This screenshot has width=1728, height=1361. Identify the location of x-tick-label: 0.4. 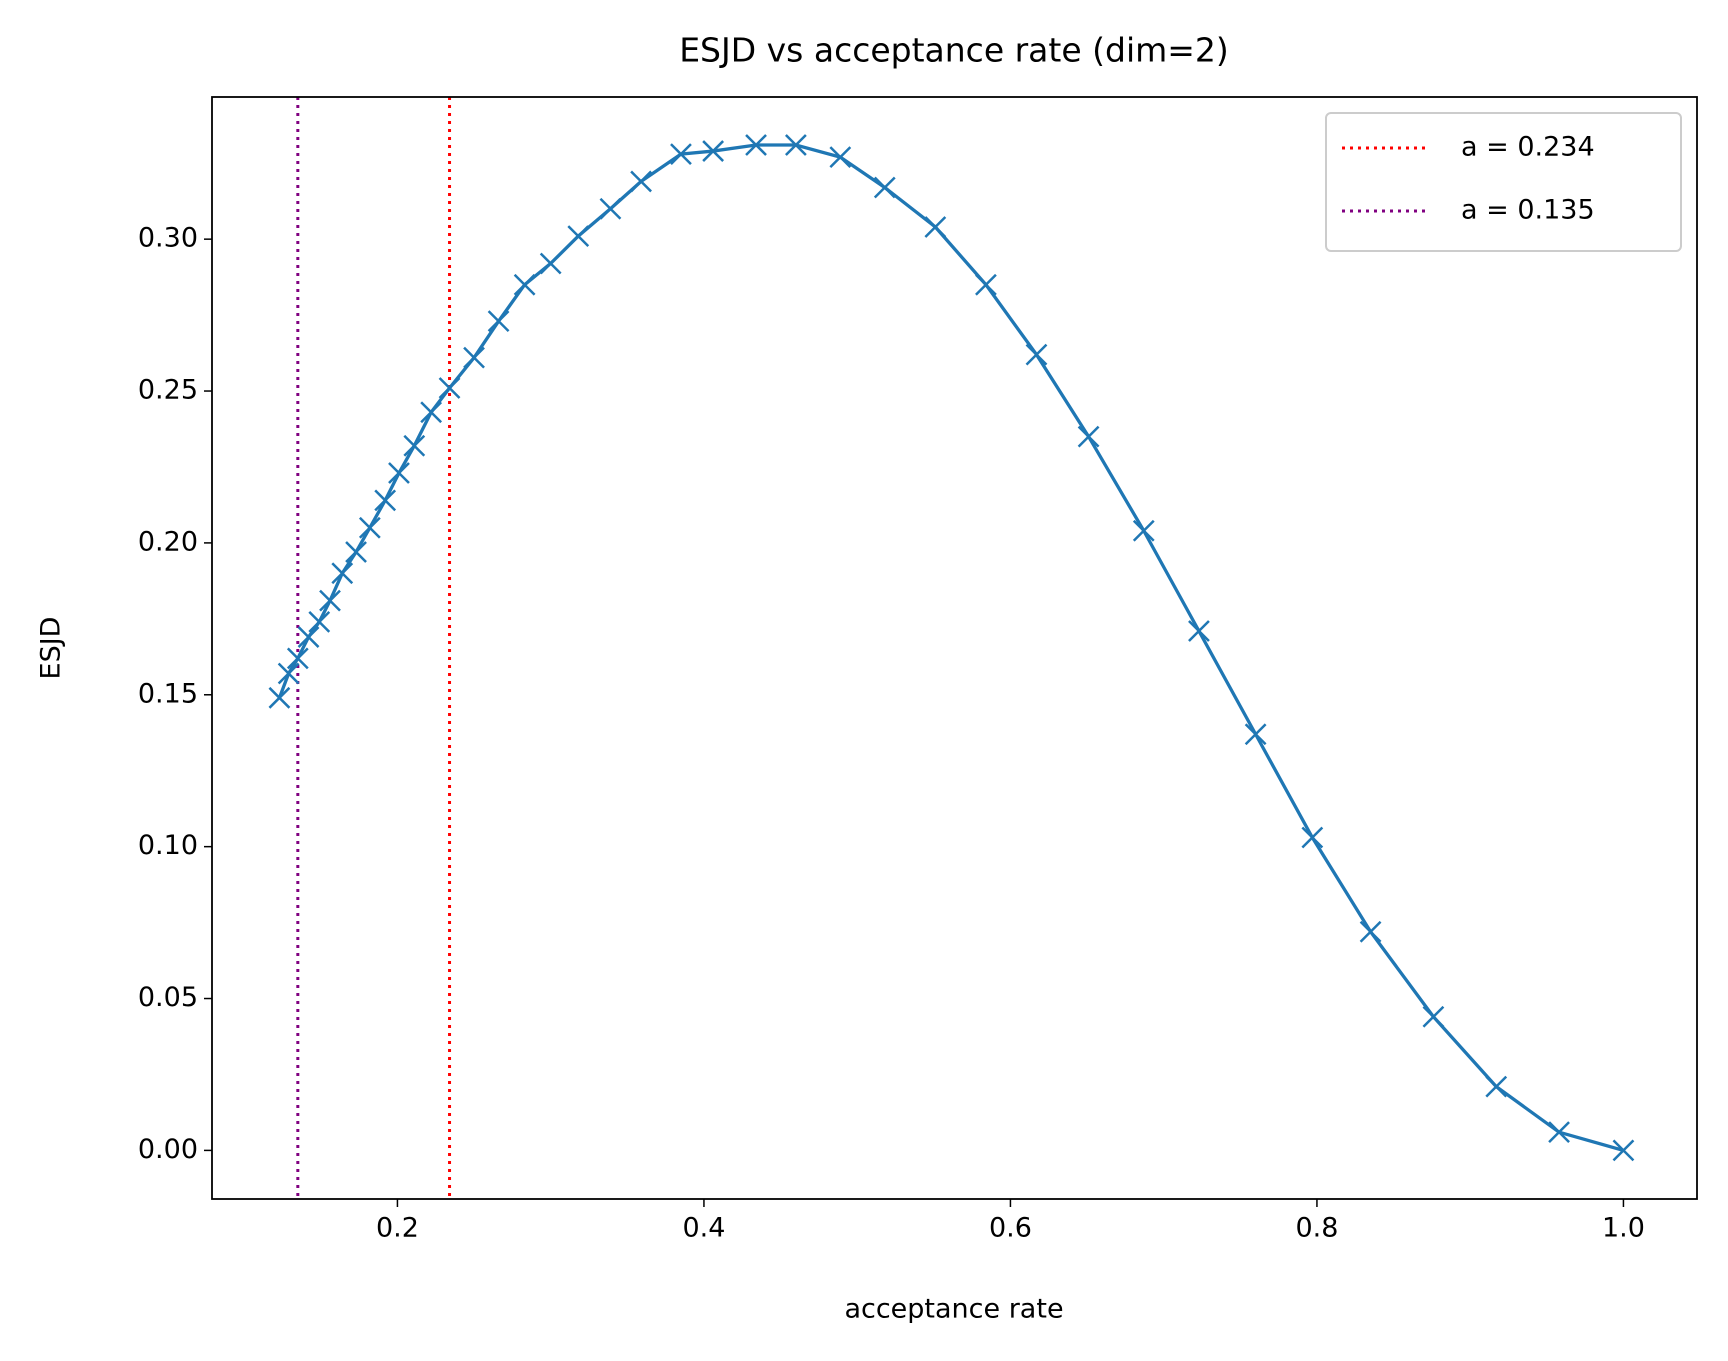
(703, 1228).